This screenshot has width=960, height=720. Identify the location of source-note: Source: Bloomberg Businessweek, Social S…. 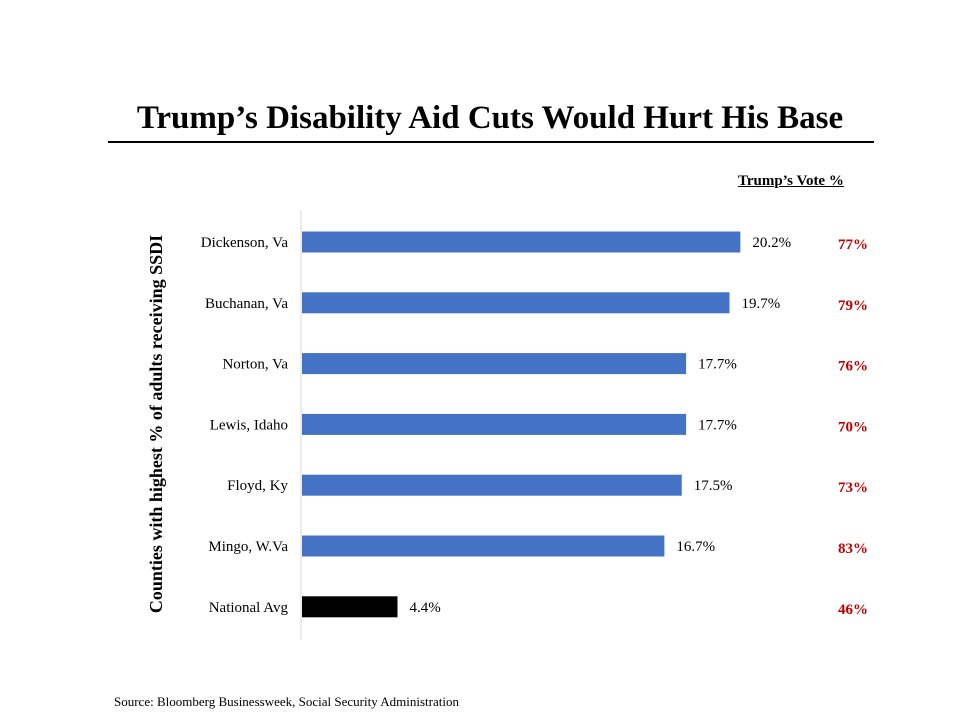
(286, 701).